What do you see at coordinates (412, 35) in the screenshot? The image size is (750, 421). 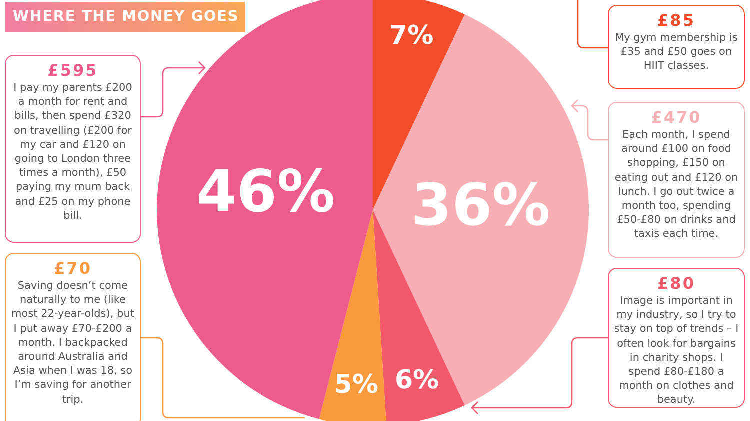 I see `data-label: 7%` at bounding box center [412, 35].